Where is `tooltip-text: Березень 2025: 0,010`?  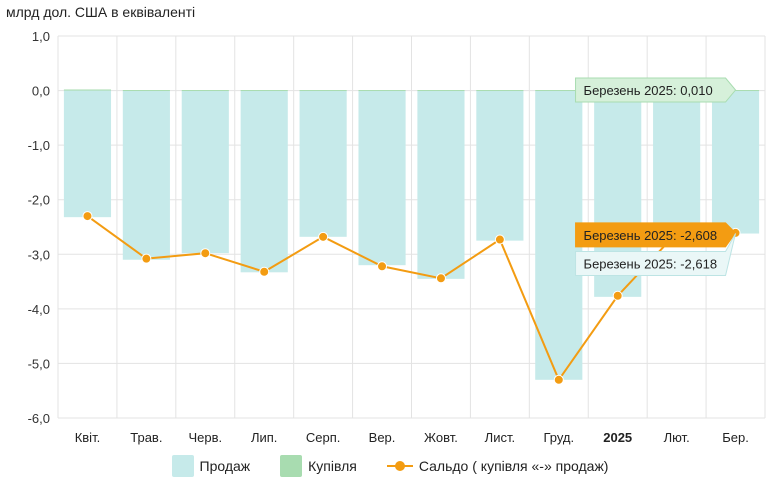
tooltip-text: Березень 2025: 0,010 is located at coordinates (648, 90).